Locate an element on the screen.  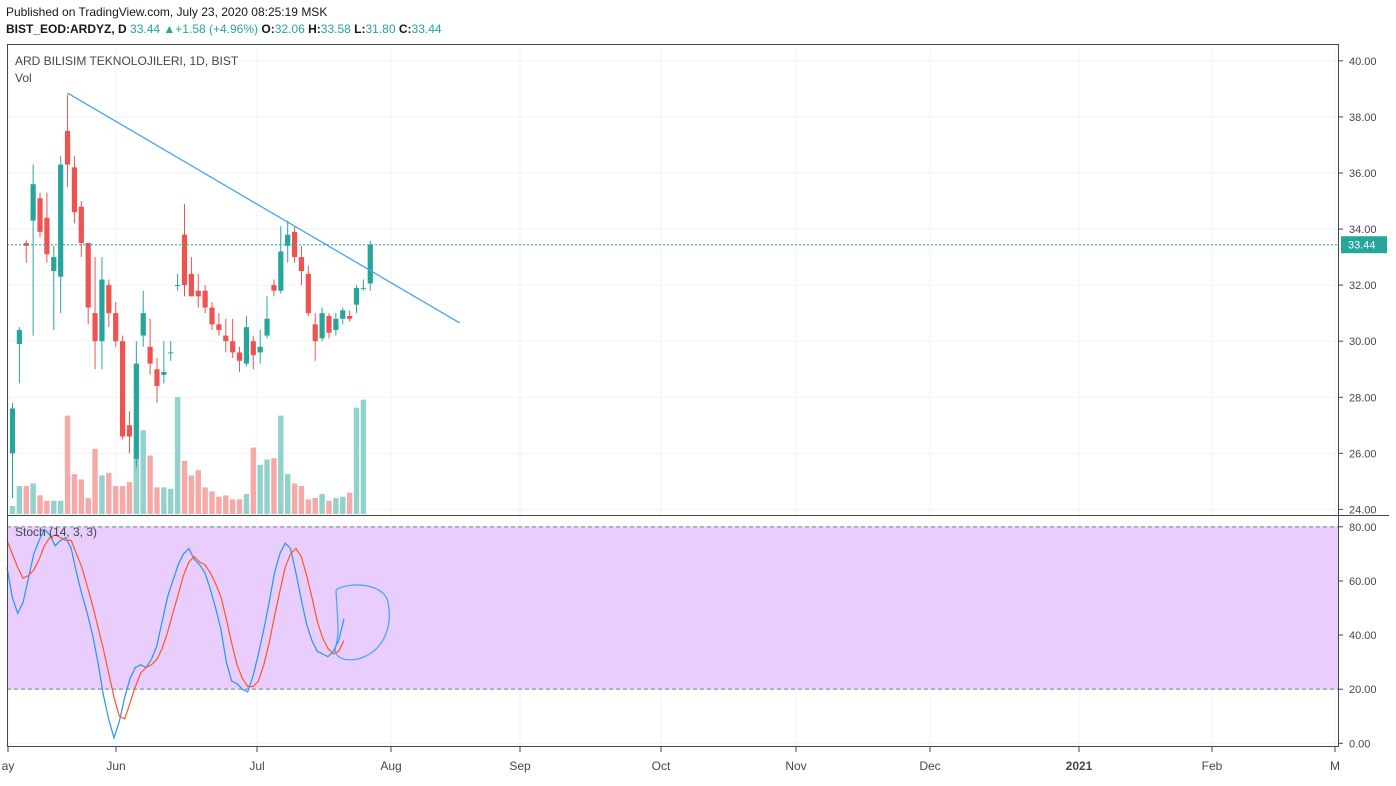
last-value: 33.44 is located at coordinates (145, 29).